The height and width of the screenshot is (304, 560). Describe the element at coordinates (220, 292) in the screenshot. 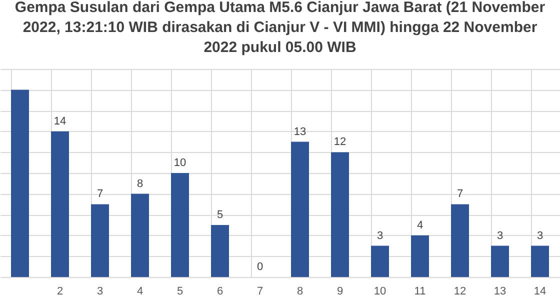

I see `x-tick-label: 6` at that location.